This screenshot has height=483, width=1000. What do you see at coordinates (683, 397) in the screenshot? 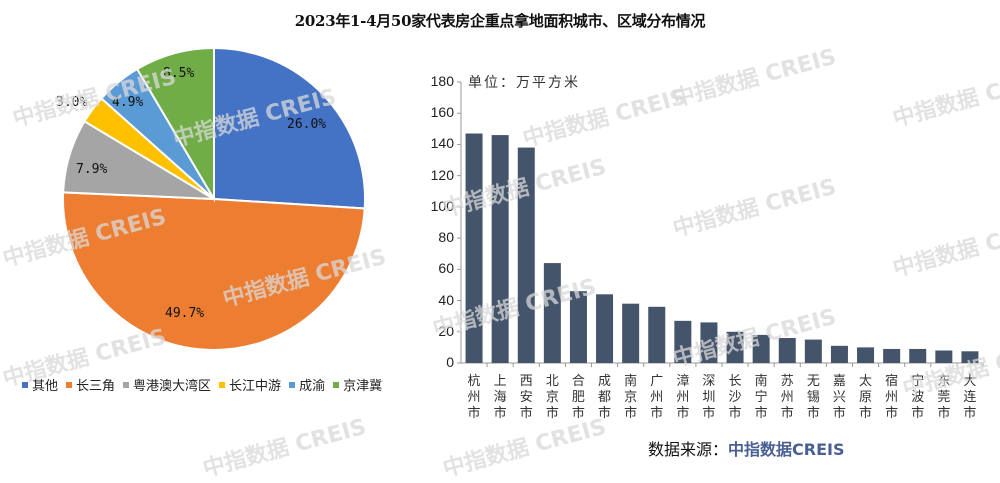
I see `x-tick-label: 漳州市` at bounding box center [683, 397].